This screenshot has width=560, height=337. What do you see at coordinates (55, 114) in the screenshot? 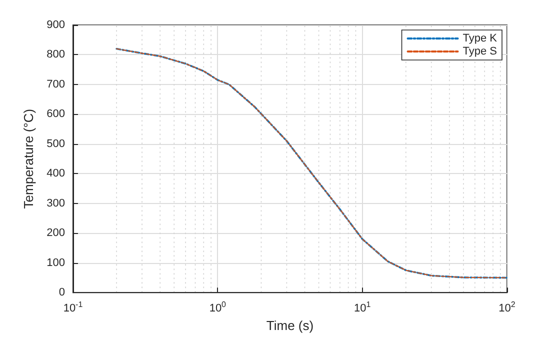
I see `y-tick-label: 600` at bounding box center [55, 114].